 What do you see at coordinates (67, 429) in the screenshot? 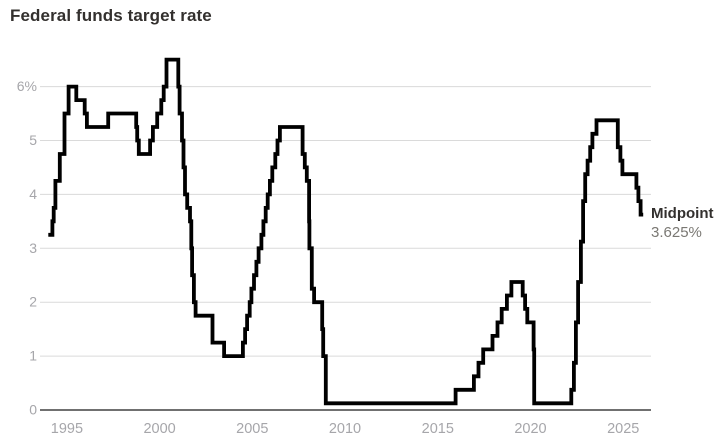
I see `x-tick-label: 1995` at bounding box center [67, 429].